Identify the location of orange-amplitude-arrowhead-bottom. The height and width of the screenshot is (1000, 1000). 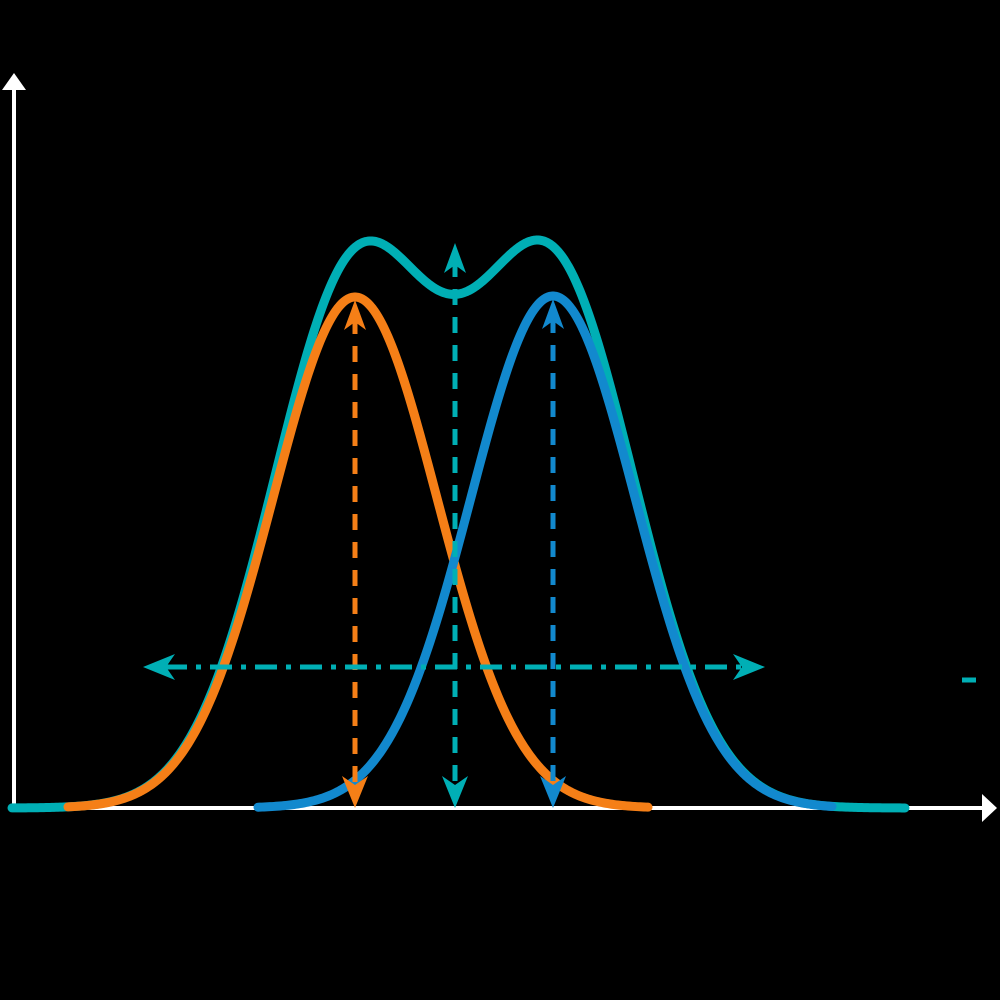
(355, 792).